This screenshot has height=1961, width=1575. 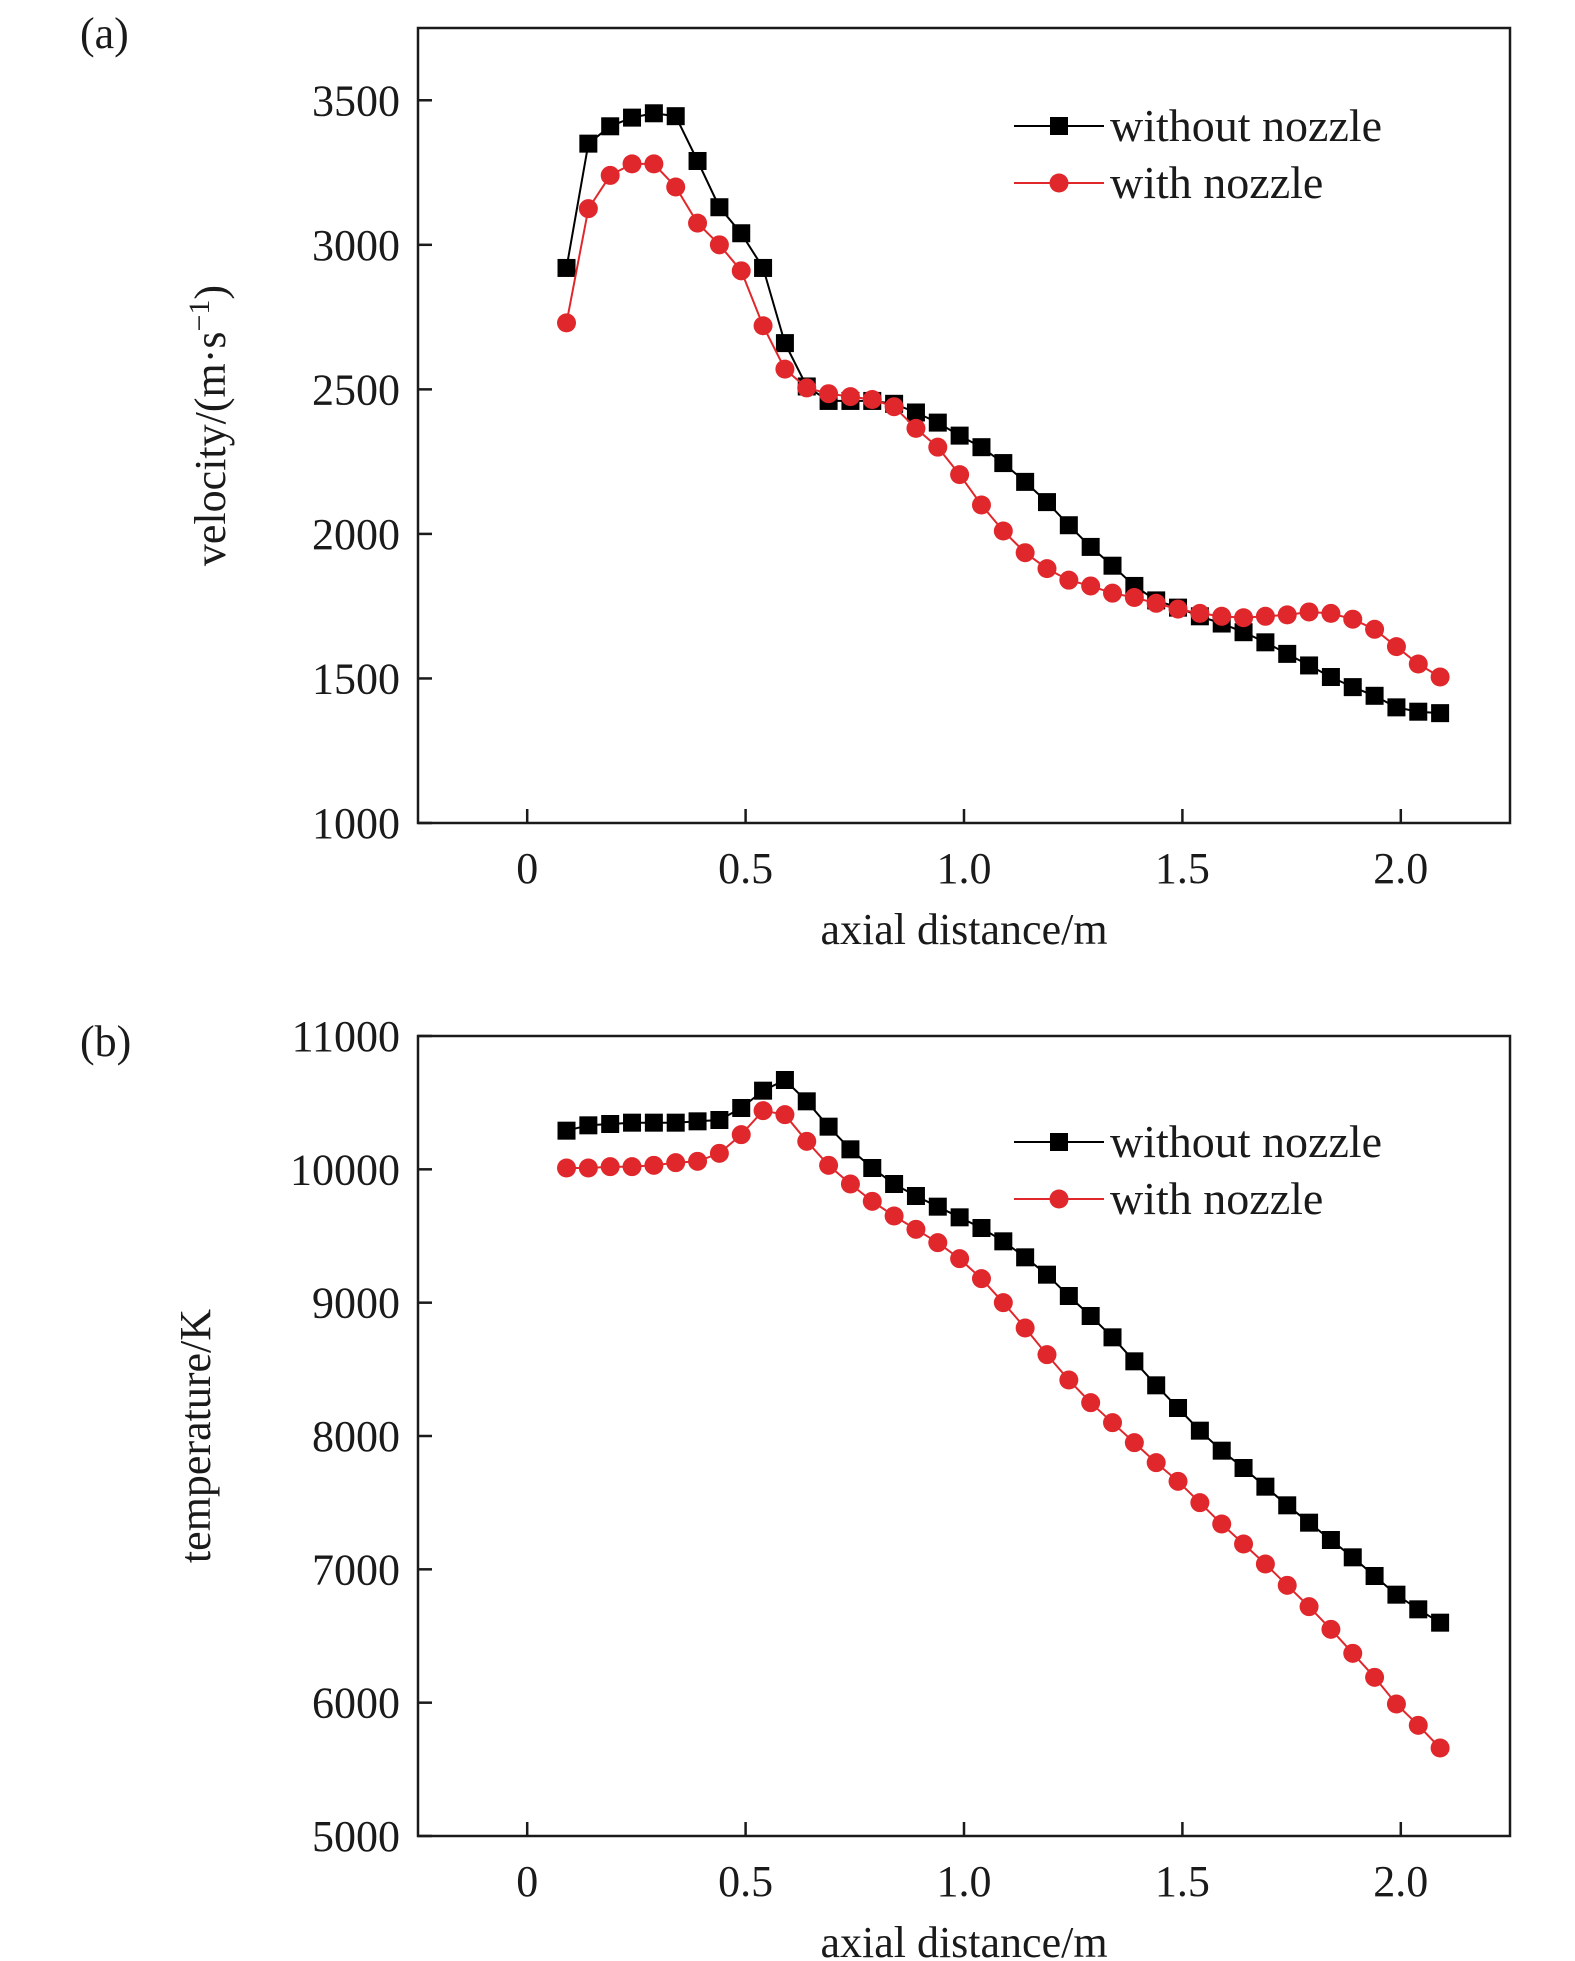 What do you see at coordinates (1216, 182) in the screenshot?
I see `legend-label-with-nozzle: with nozzle` at bounding box center [1216, 182].